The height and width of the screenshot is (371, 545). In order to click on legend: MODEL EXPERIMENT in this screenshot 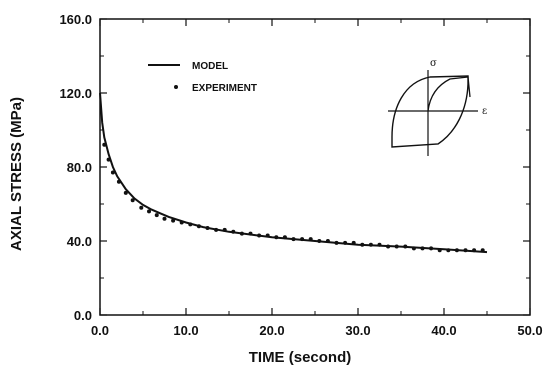, I will do `click(202, 77)`.